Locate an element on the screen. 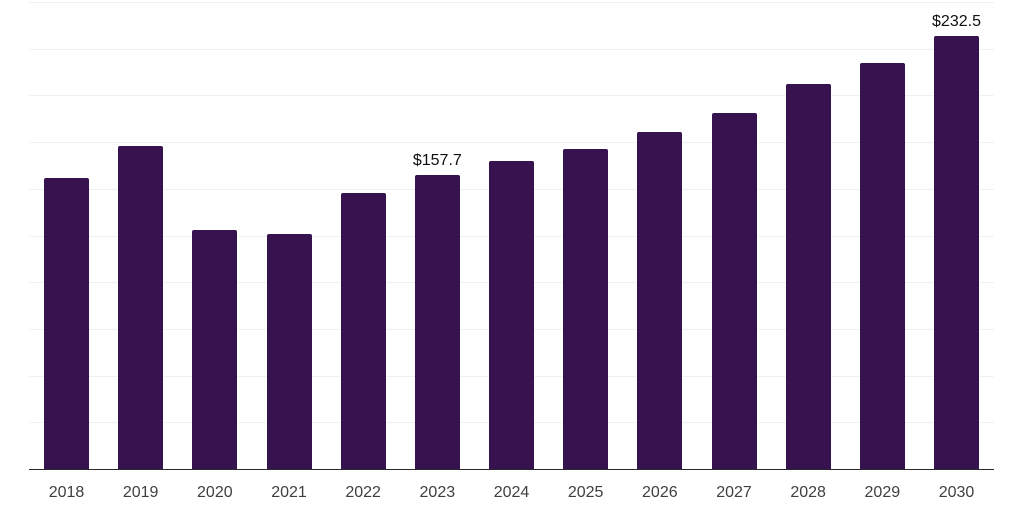 The image size is (1024, 512). x-tick-2023: 2023 is located at coordinates (437, 492).